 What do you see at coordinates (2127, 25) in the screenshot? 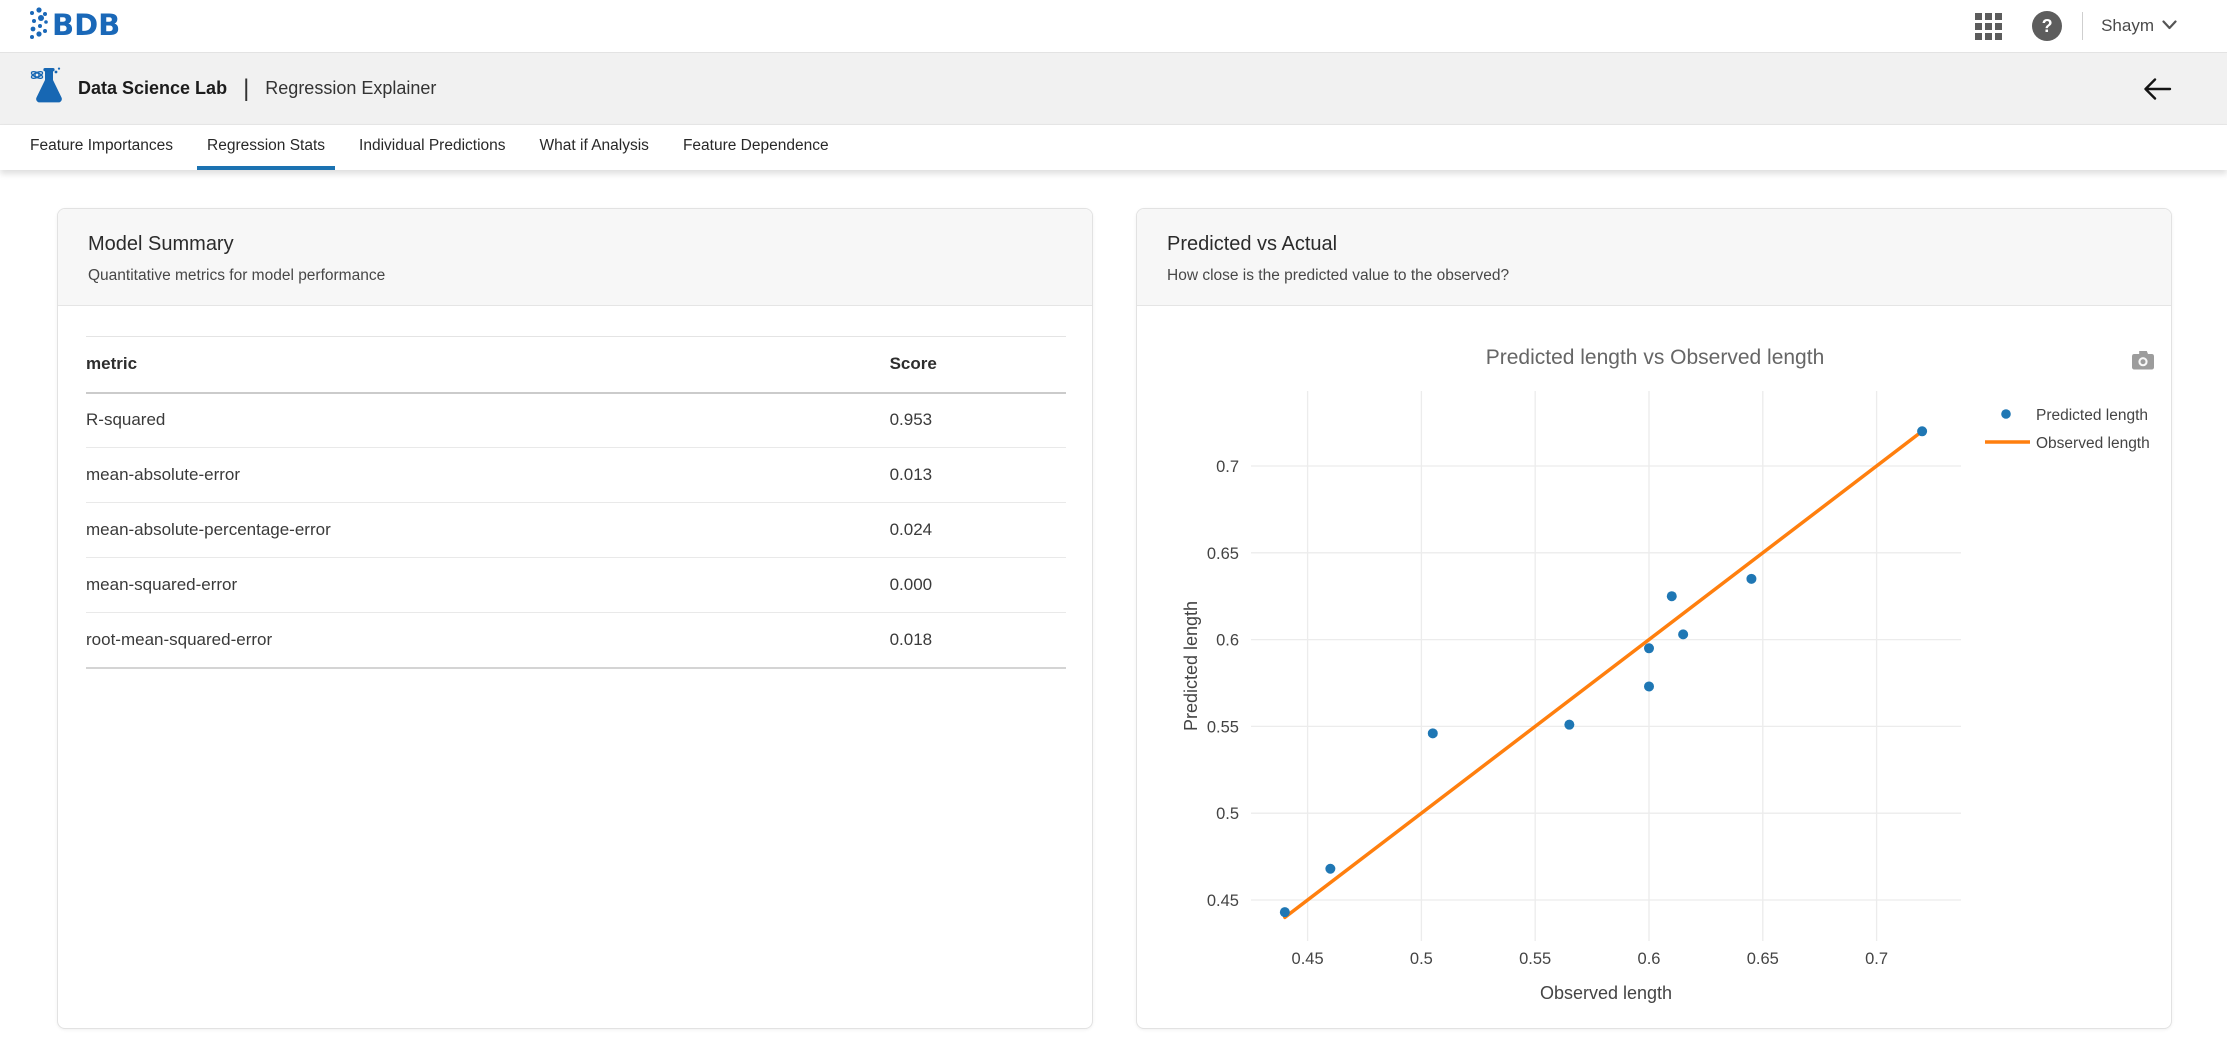
I see `user-name: Shaym` at bounding box center [2127, 25].